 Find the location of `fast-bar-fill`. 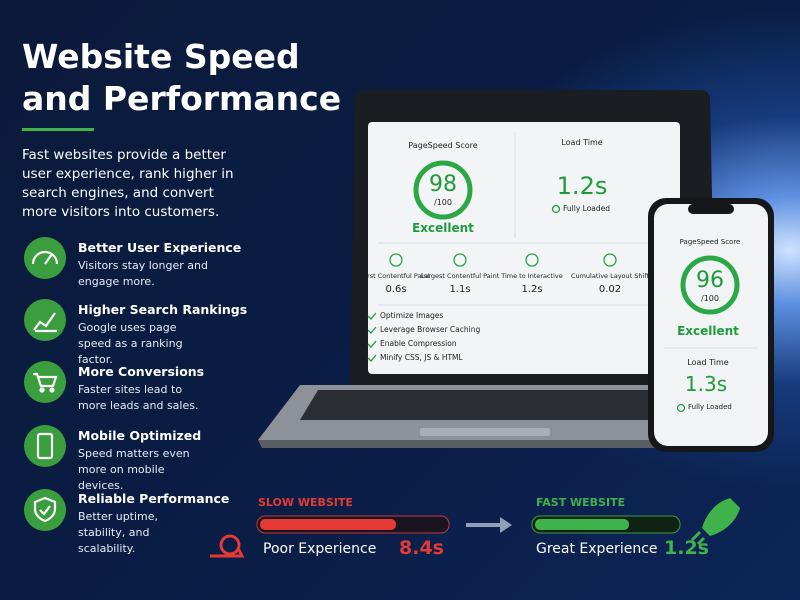

fast-bar-fill is located at coordinates (582, 524).